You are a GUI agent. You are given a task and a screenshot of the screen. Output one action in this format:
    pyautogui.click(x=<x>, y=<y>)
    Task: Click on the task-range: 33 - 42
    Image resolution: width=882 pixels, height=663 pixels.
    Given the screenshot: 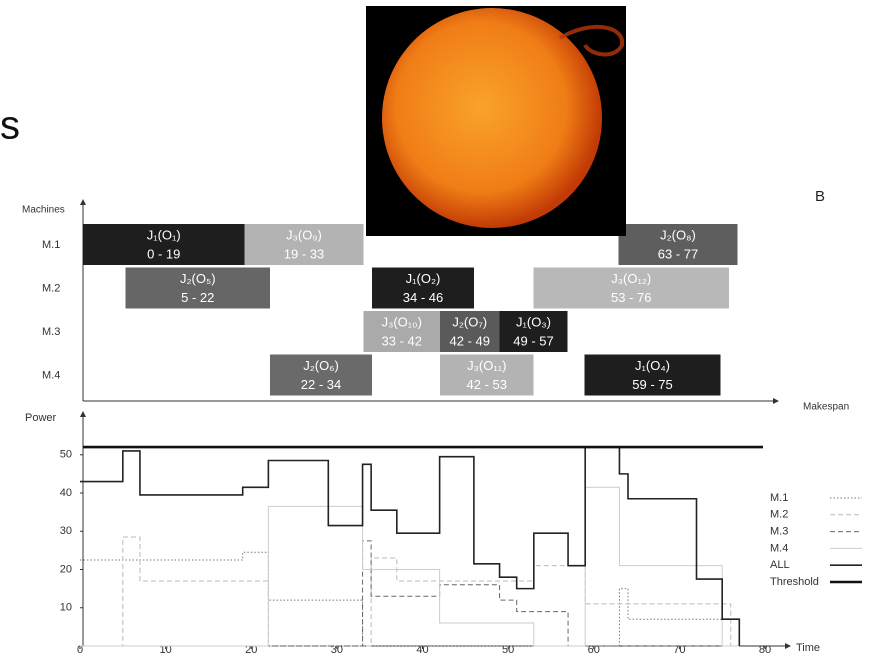 What is the action you would take?
    pyautogui.click(x=402, y=340)
    